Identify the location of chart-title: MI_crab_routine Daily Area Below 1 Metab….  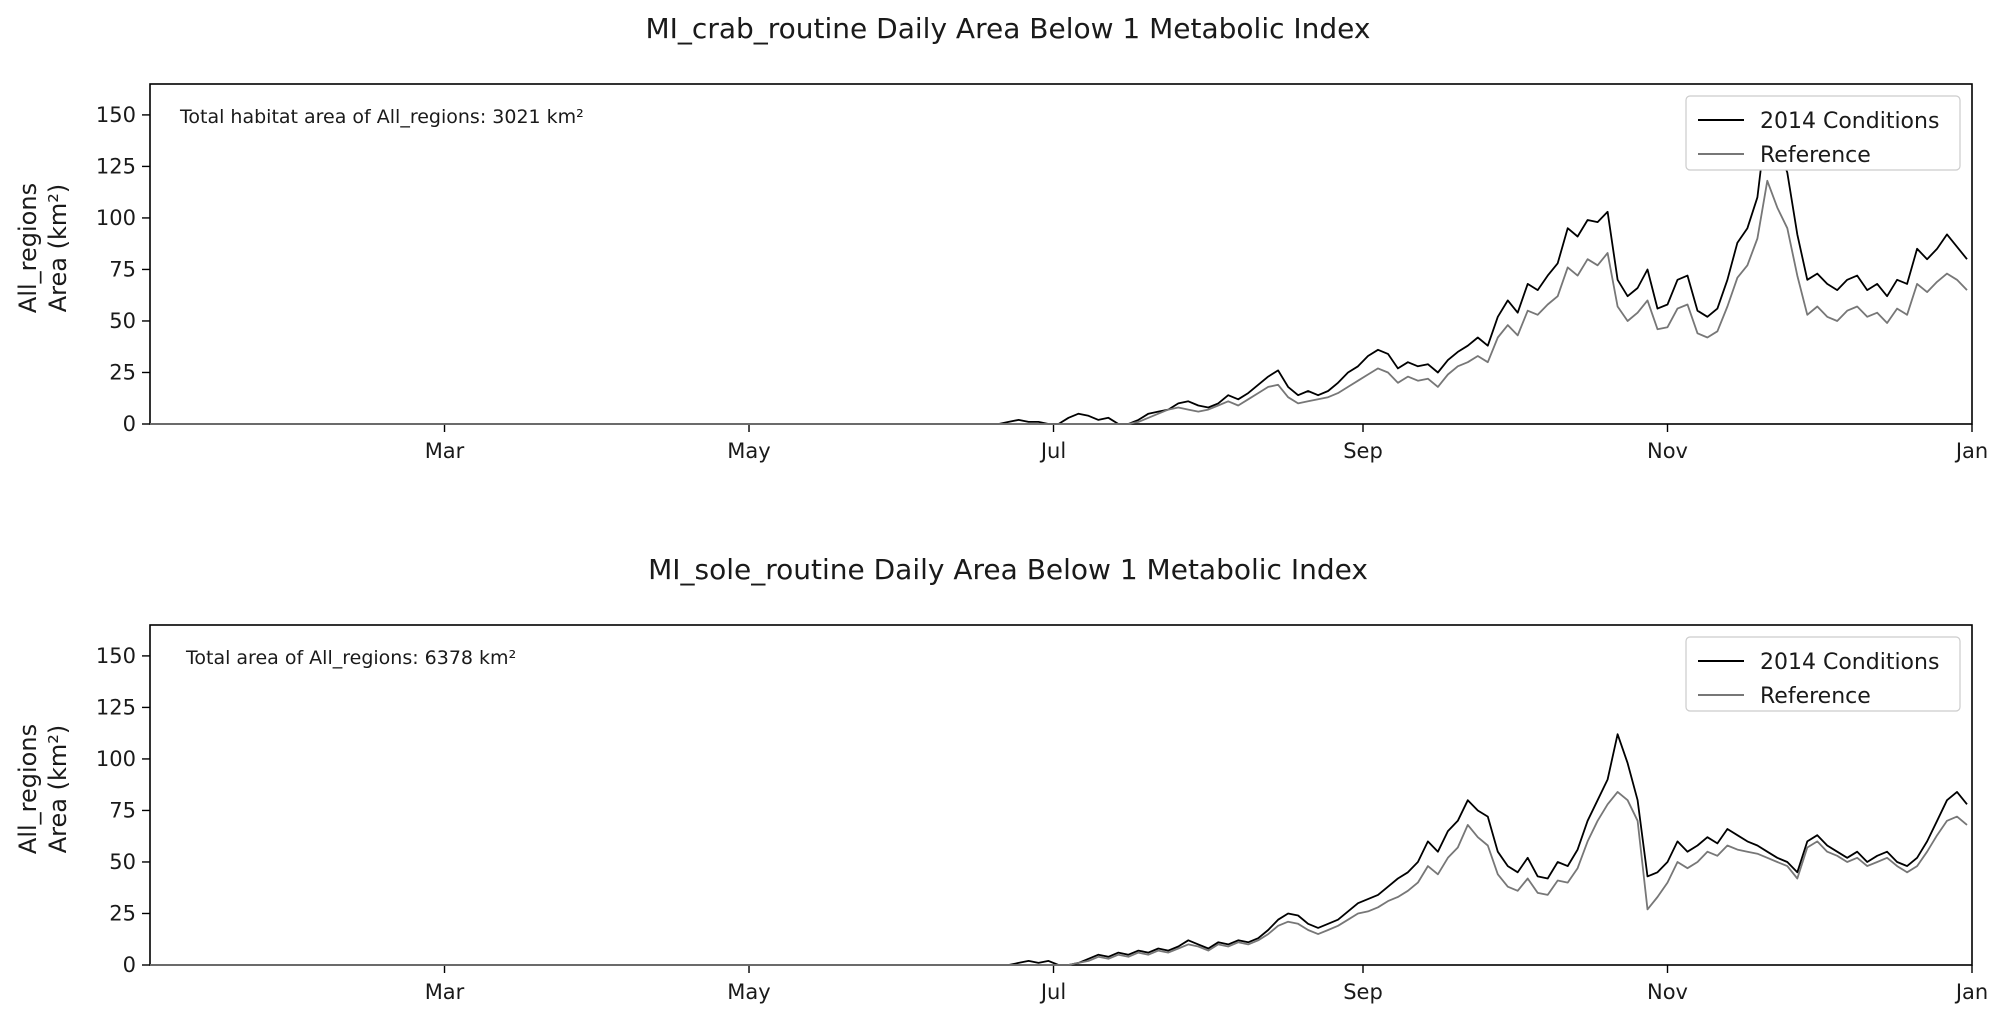
(1008, 28).